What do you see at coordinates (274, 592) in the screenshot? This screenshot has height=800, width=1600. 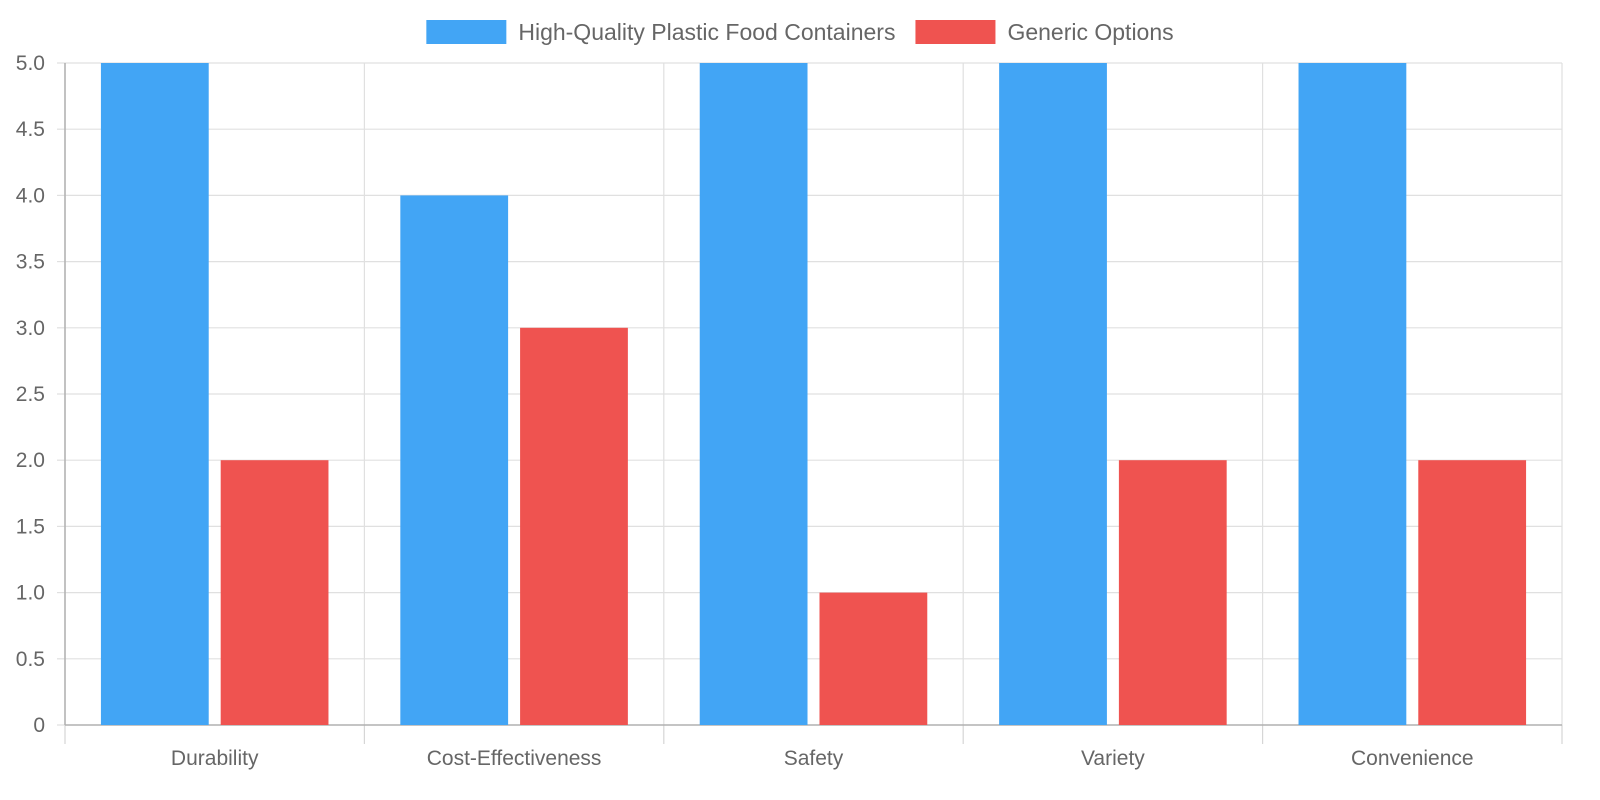 I see `bar-generic-durability` at bounding box center [274, 592].